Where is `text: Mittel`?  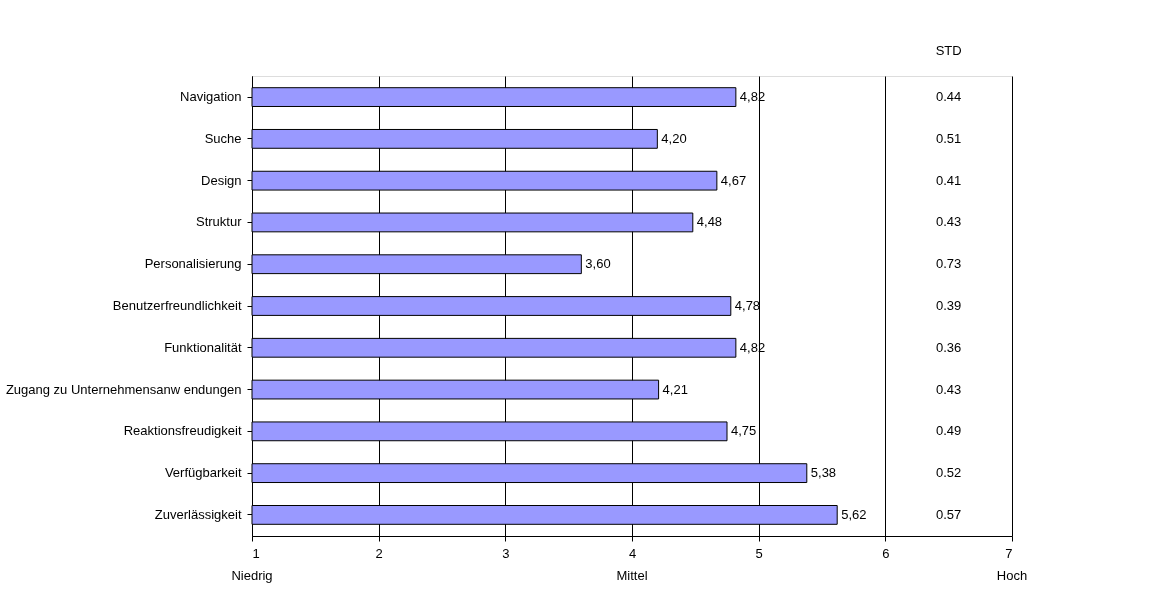 text: Mittel is located at coordinates (632, 575).